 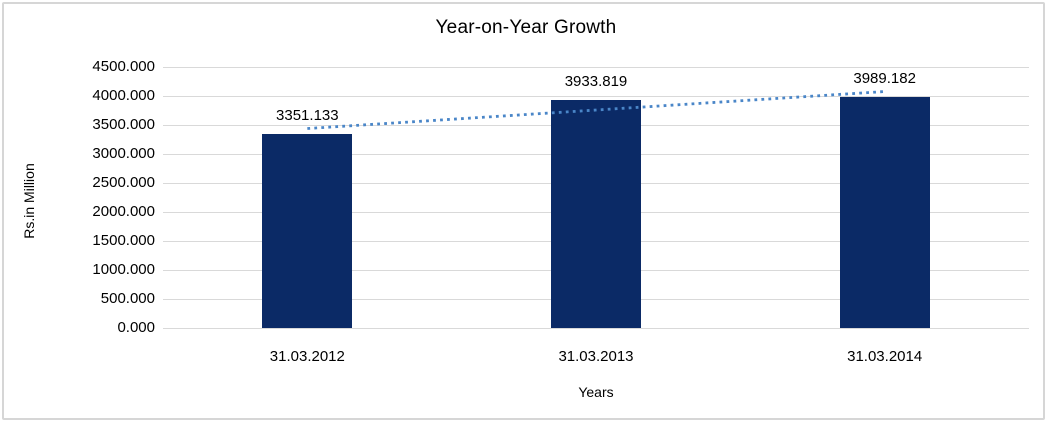 I want to click on y-tick-label: 0.000, so click(x=136, y=327).